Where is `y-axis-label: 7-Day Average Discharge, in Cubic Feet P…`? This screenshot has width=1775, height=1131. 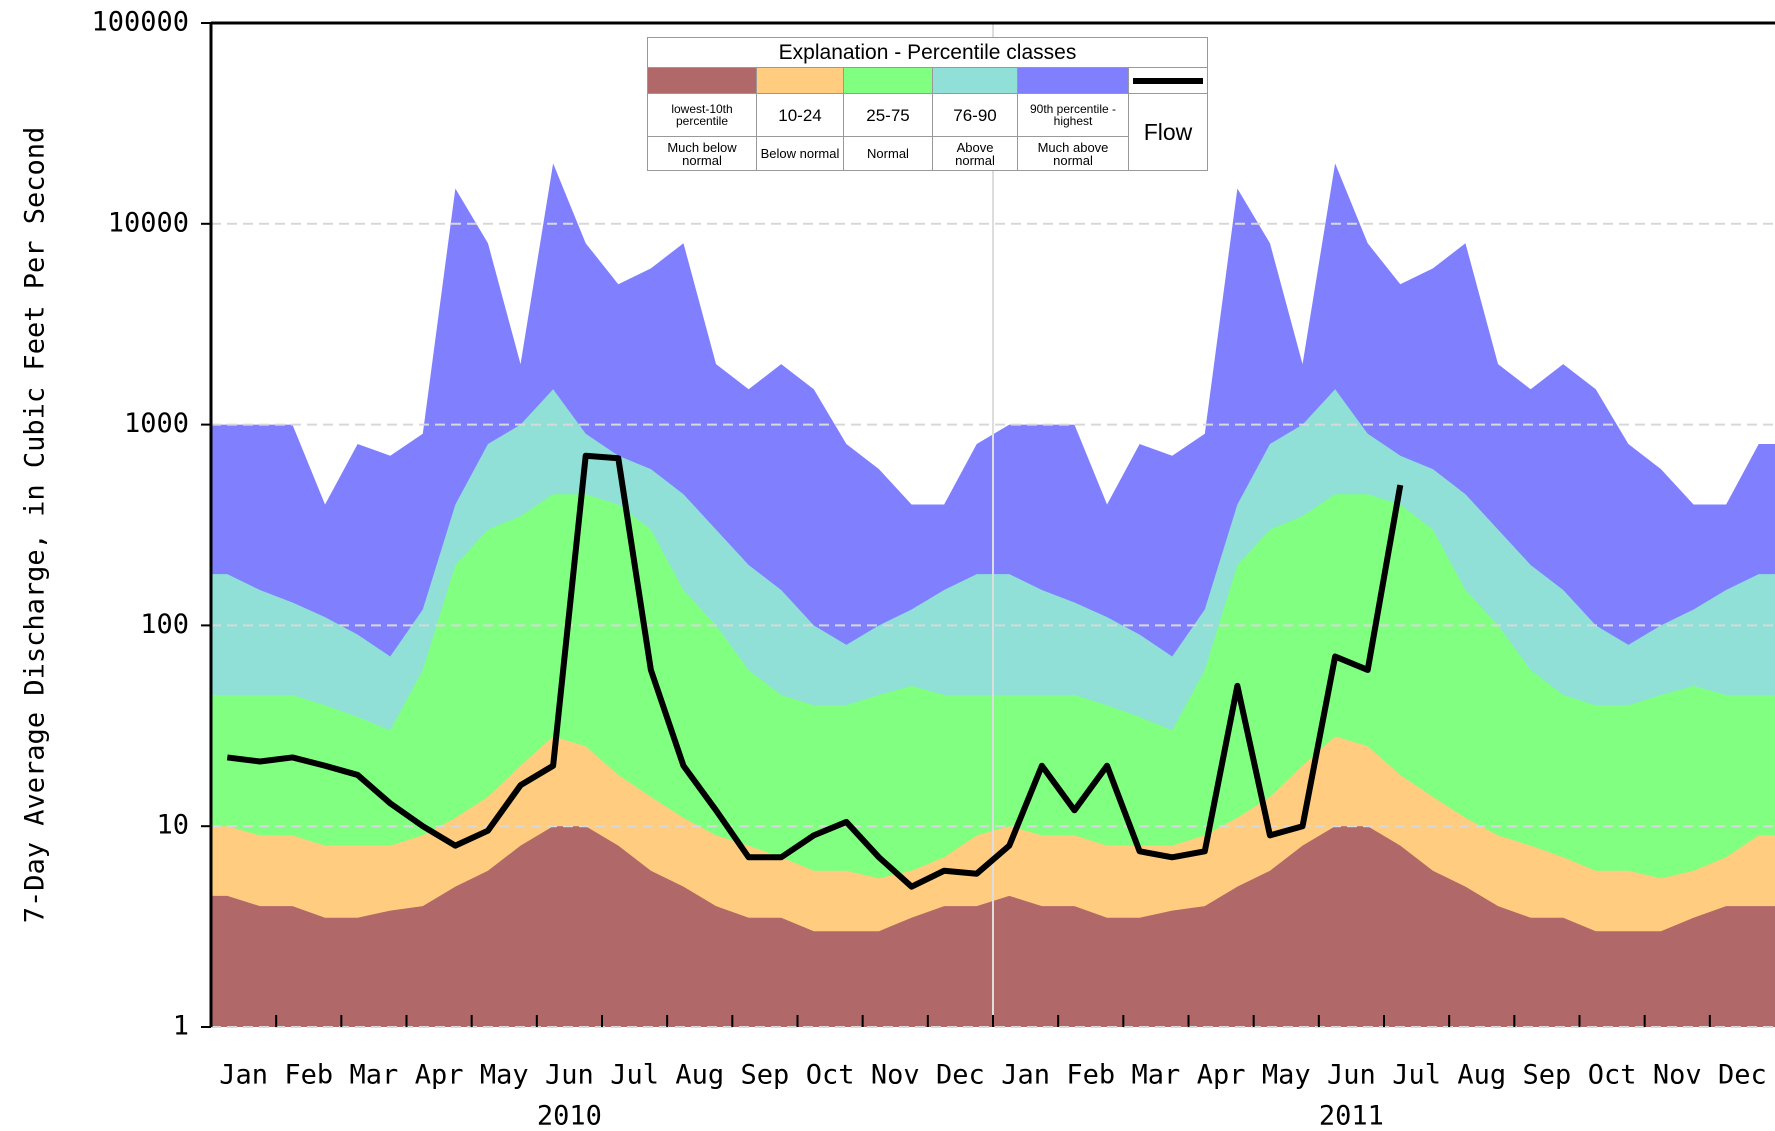
y-axis-label: 7-Day Average Discharge, in Cubic Feet P… is located at coordinates (35, 525).